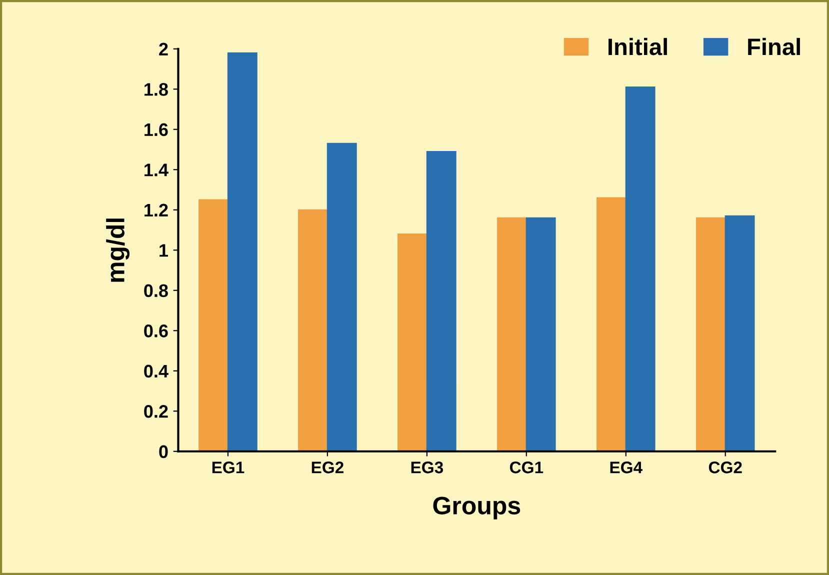  I want to click on y-tick-label: 1, so click(164, 250).